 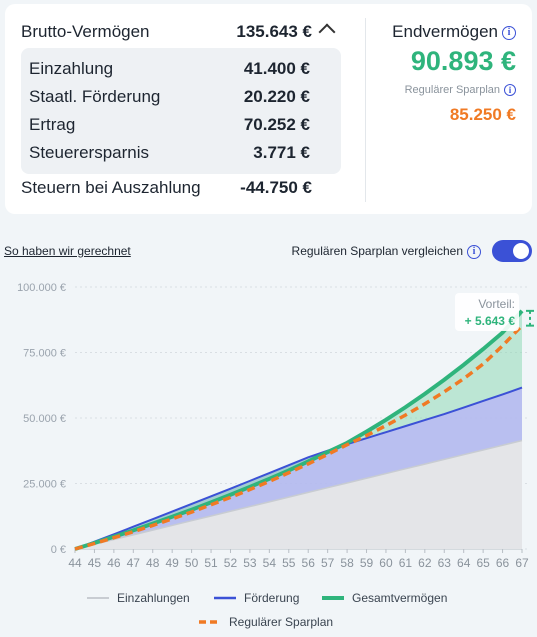 I want to click on advantage-annotation: Vorteil: + 5.643 €, so click(x=494, y=312).